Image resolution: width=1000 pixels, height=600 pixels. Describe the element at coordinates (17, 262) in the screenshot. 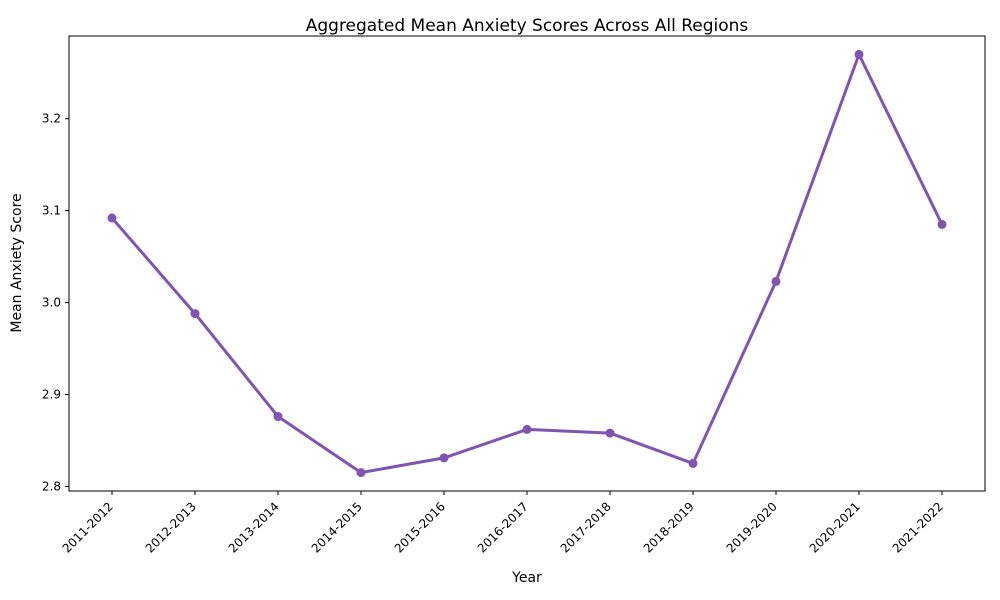

I see `y-axis-label: Mean Anxiety Score` at that location.